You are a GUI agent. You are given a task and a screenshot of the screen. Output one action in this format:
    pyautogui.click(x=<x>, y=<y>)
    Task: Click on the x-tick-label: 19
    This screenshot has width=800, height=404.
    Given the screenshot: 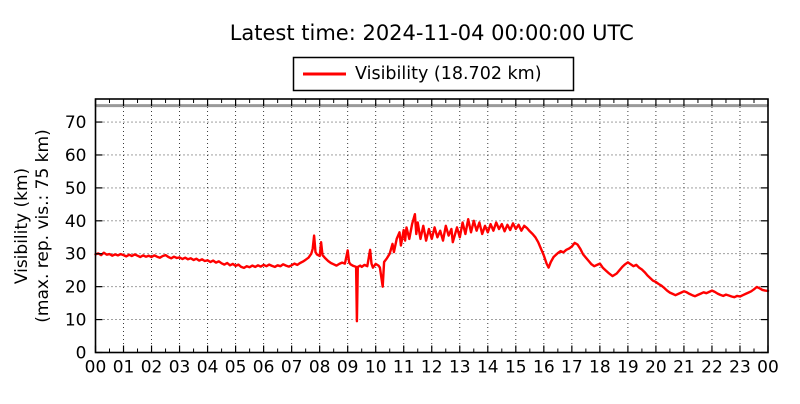 What is the action you would take?
    pyautogui.click(x=628, y=368)
    